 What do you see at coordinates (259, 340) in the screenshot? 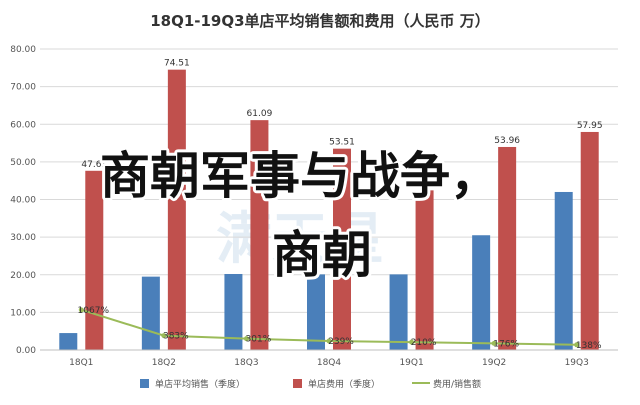
I see `ratio-data-label: 301%` at bounding box center [259, 340].